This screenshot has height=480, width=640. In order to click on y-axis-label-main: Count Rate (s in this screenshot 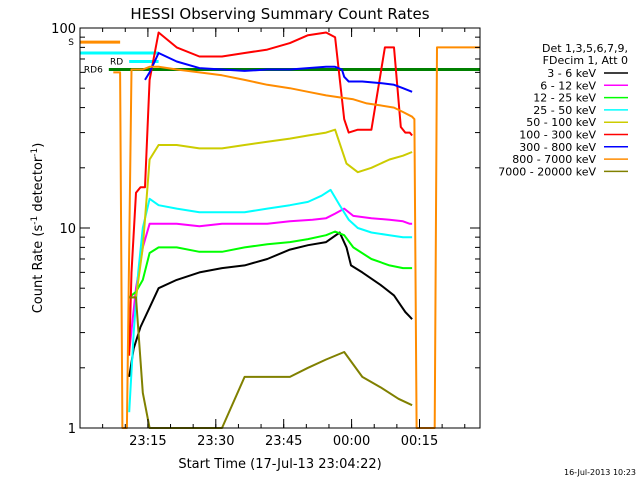, I will do `click(38, 269)`.